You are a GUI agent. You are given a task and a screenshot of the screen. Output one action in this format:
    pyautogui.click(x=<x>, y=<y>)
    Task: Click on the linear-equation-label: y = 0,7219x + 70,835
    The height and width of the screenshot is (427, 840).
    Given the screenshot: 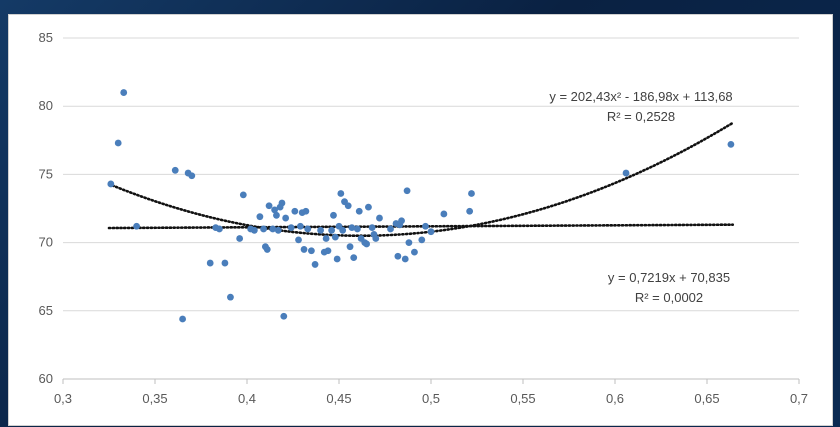 What is the action you would take?
    pyautogui.click(x=669, y=277)
    